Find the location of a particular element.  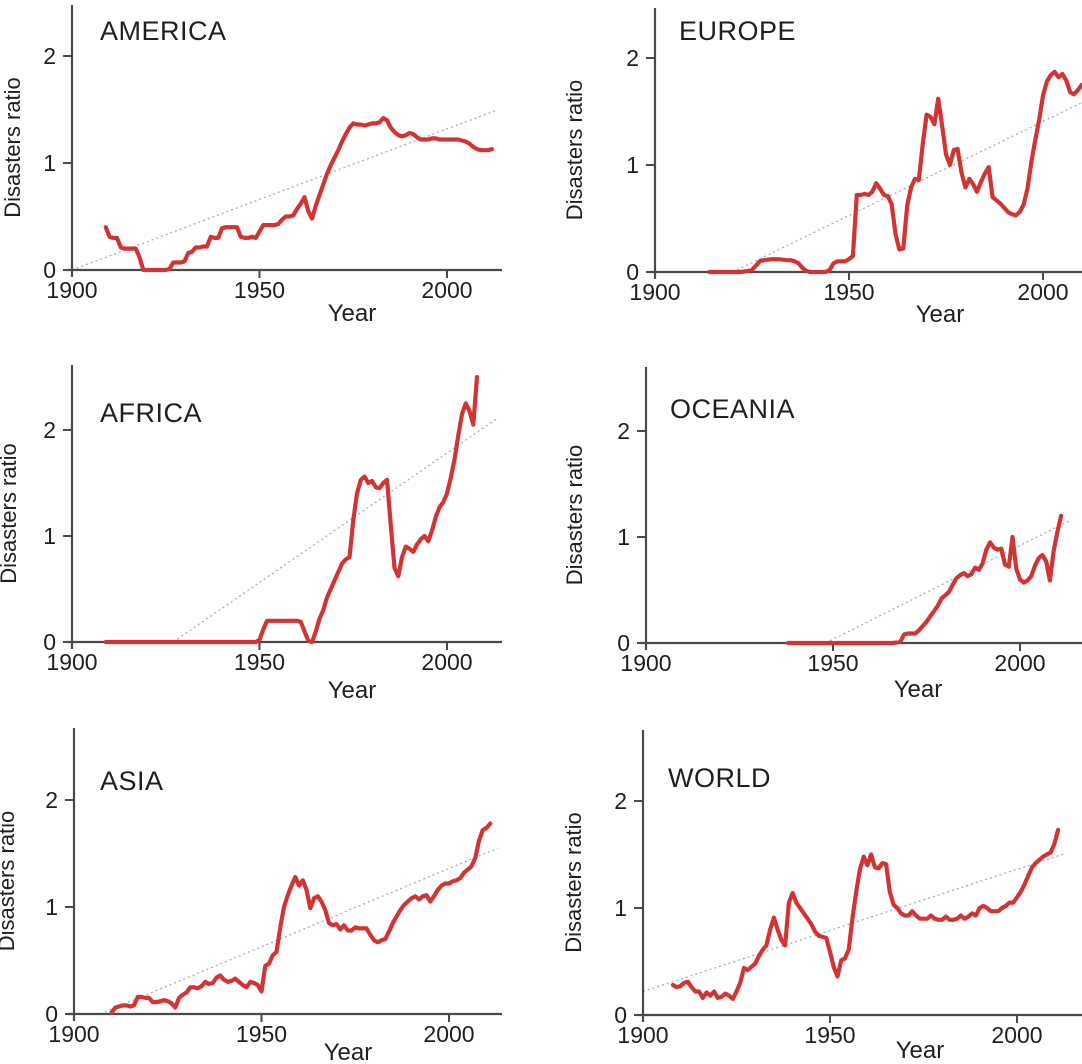

panel-title: AMERICA is located at coordinates (163, 31).